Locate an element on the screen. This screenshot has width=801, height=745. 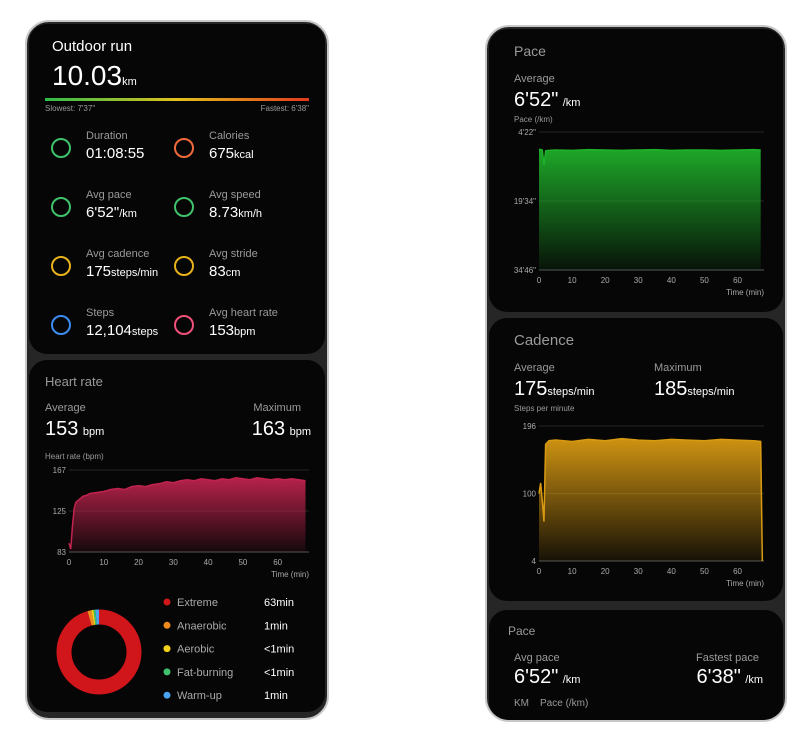
y-tick-label: 83 is located at coordinates (61, 552).